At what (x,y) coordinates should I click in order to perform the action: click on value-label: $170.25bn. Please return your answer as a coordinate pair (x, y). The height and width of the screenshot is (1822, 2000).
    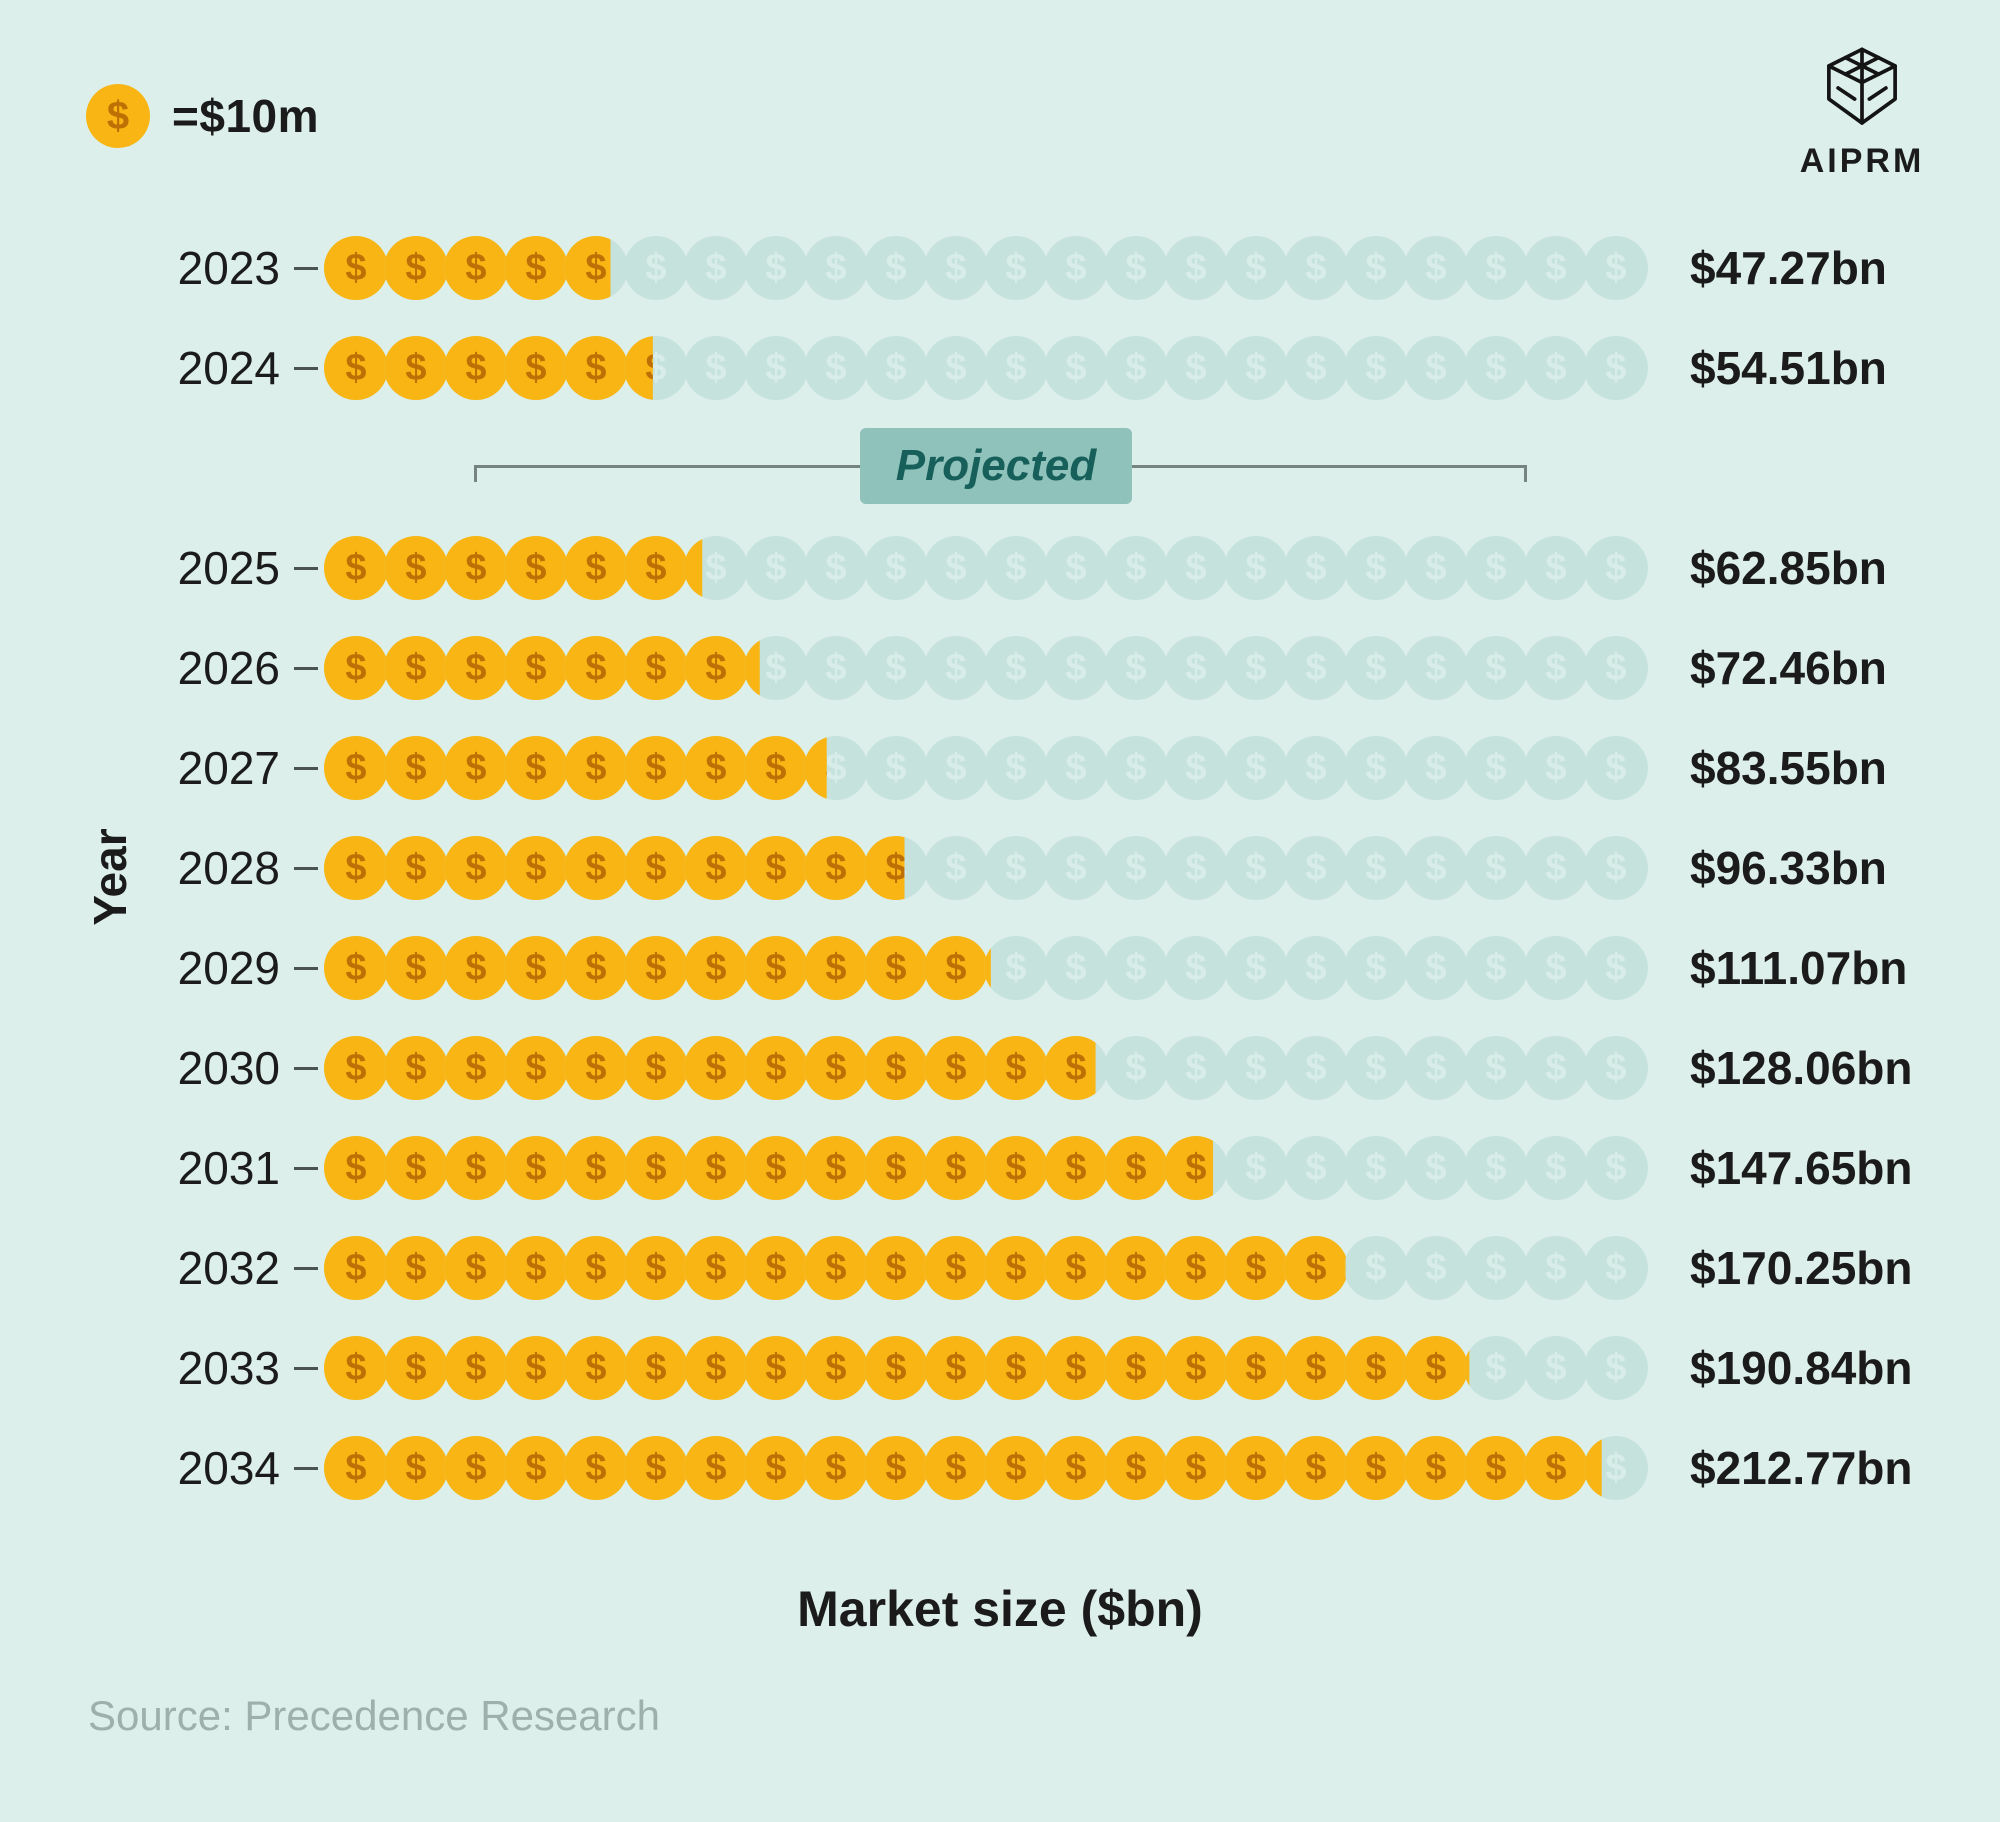
    Looking at the image, I should click on (1801, 1268).